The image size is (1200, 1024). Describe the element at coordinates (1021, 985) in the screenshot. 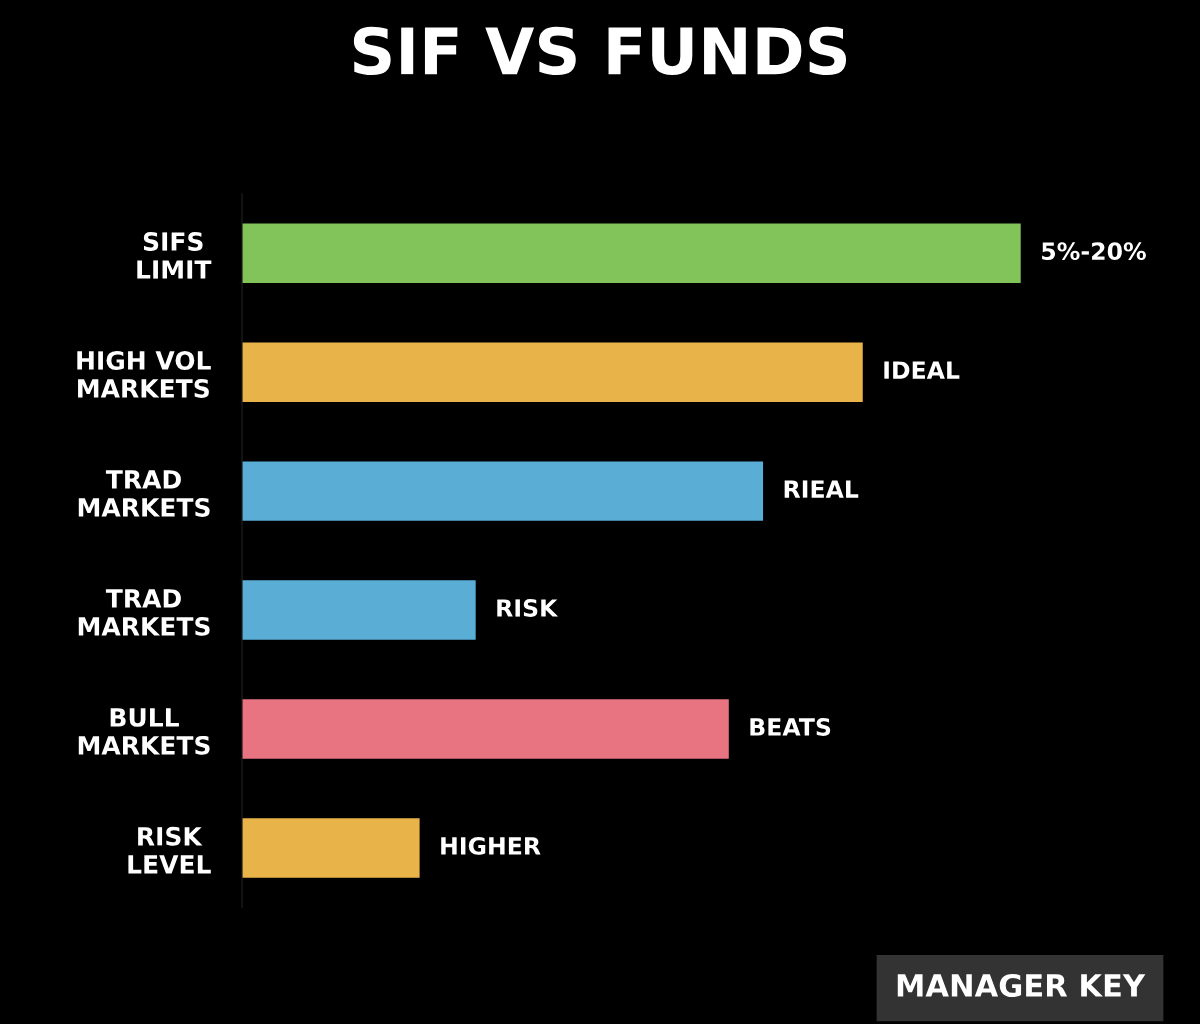

I see `text: MANAGER KEY` at that location.